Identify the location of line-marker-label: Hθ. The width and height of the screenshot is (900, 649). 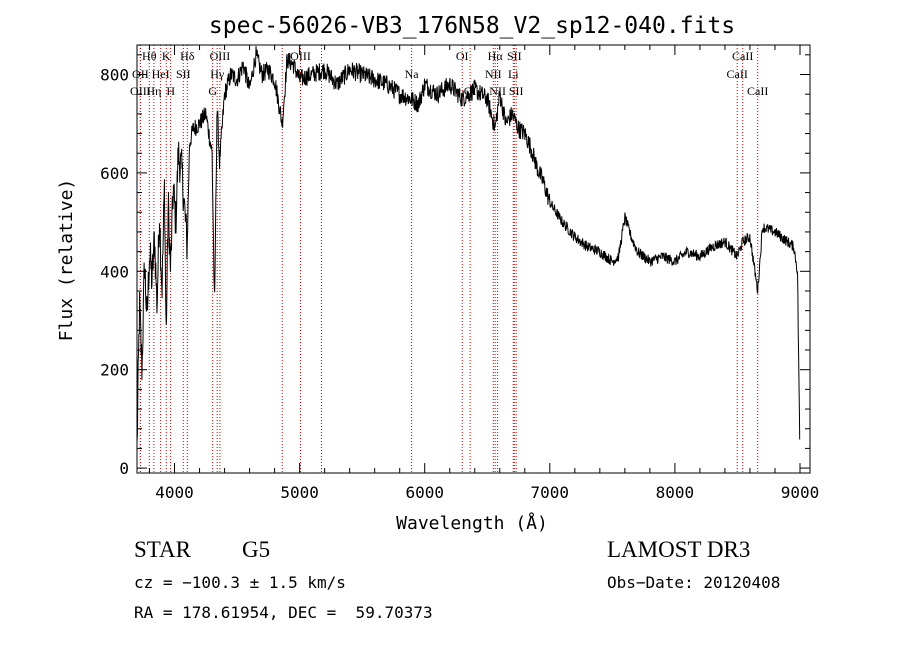
(149, 56).